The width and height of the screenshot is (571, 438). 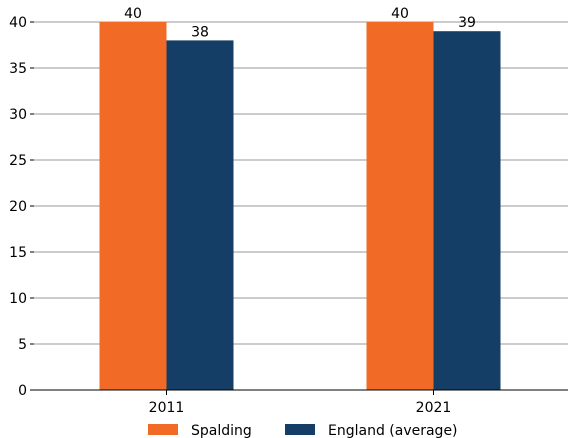 I want to click on y-axis: 0 5 10 15 20 25 30 35 40, so click(x=21, y=207).